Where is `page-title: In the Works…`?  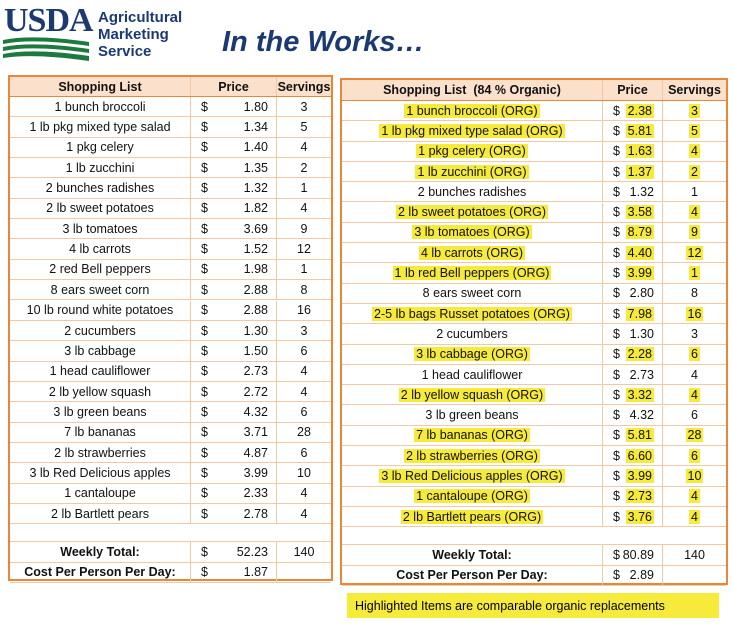 page-title: In the Works… is located at coordinates (323, 42).